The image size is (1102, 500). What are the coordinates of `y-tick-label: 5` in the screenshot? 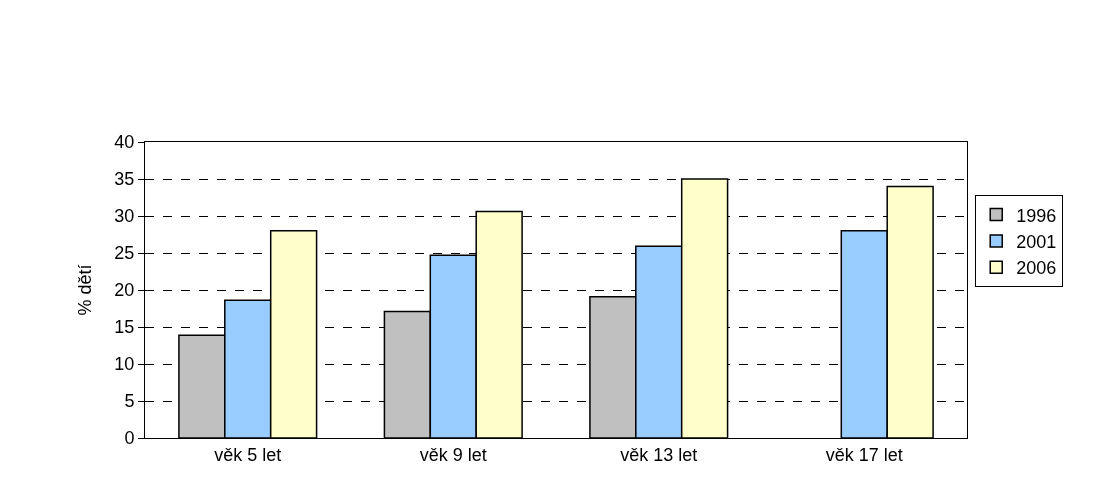 It's located at (129, 401).